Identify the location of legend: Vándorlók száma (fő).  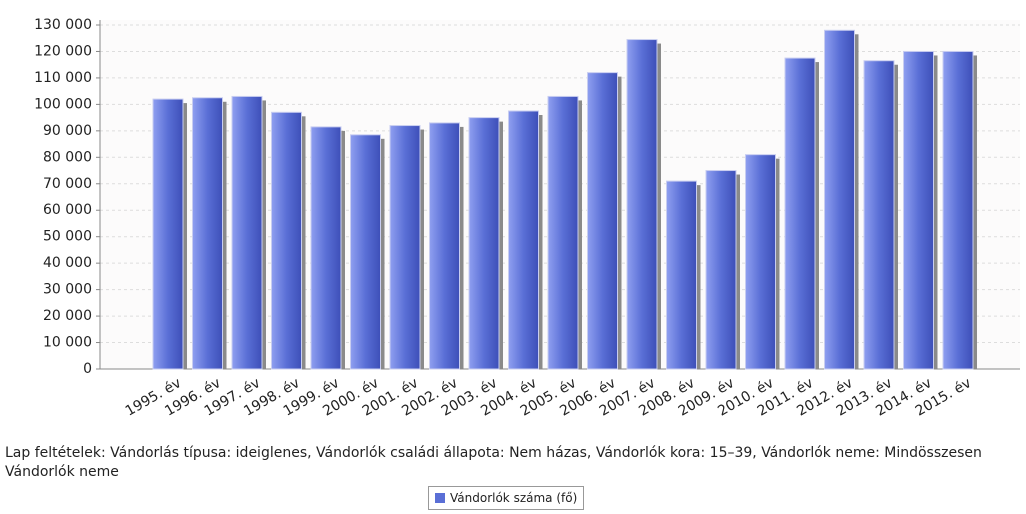
(506, 498).